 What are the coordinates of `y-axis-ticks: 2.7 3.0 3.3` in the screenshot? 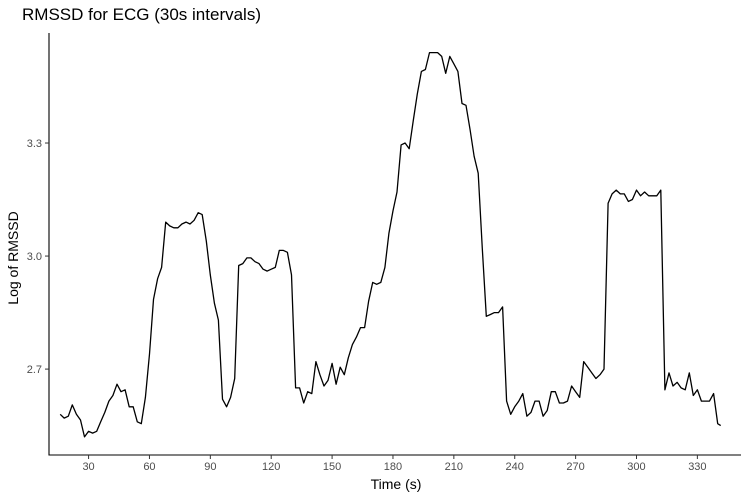 It's located at (38, 257).